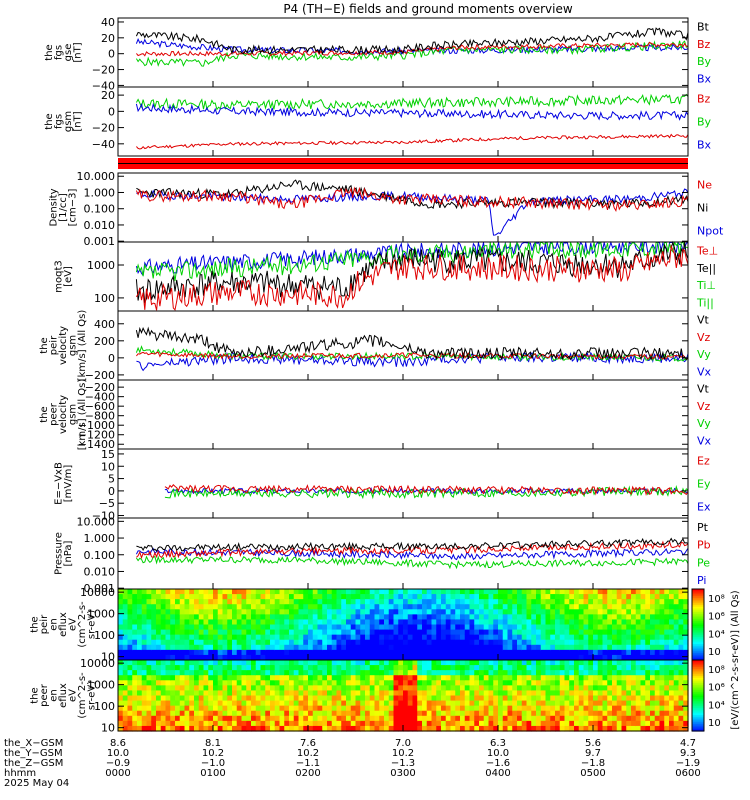 This screenshot has height=800, width=750. Describe the element at coordinates (100, 375) in the screenshot. I see `y-tick-label: −200` at that location.